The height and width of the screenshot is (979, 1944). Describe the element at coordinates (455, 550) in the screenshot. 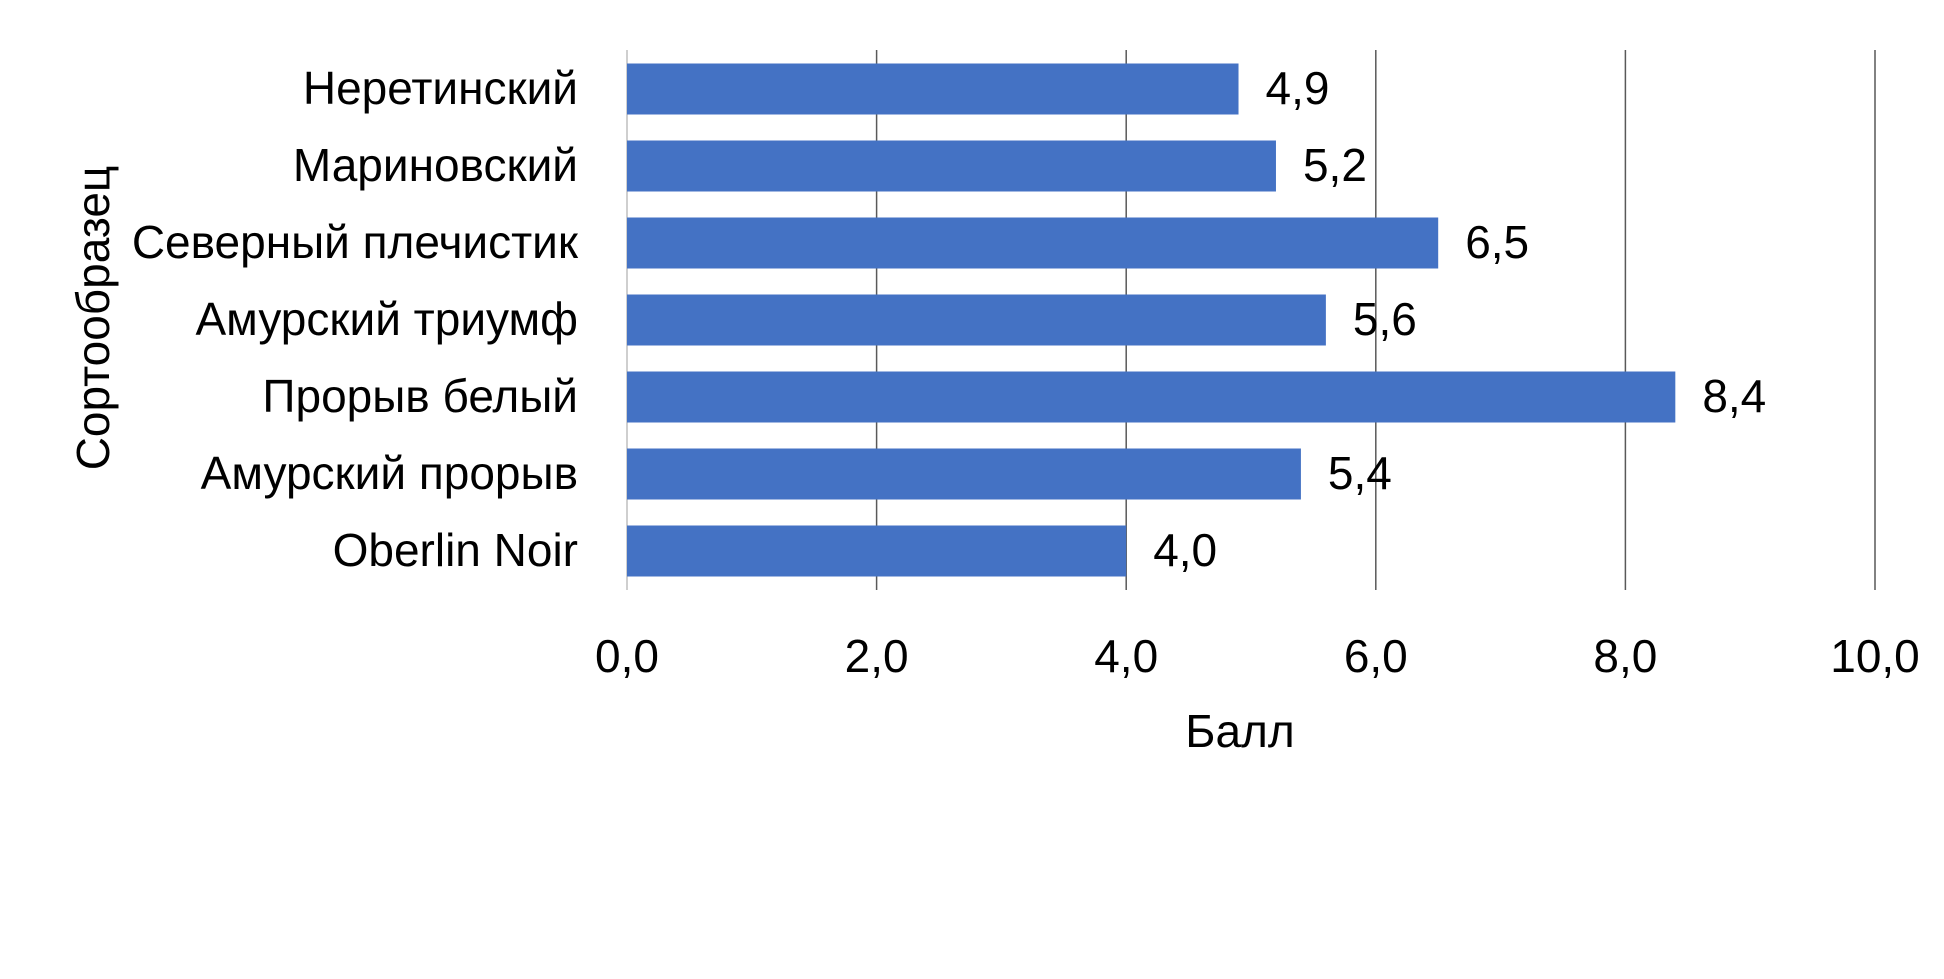

I see `category-label: Oberlin Noir` at that location.